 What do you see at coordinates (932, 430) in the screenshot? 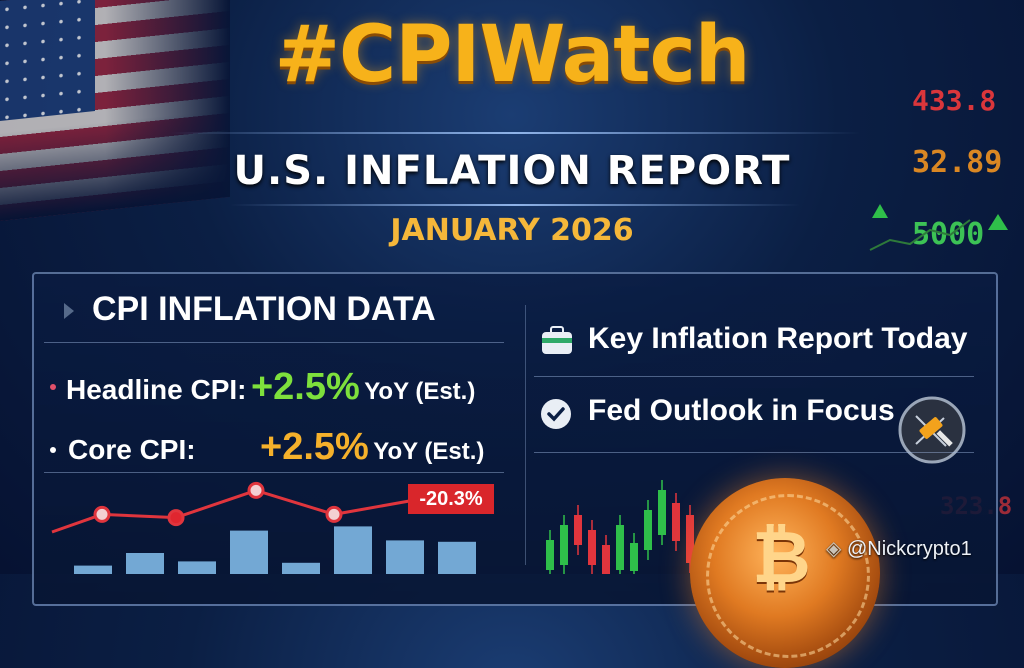
I see `gavel-icon` at bounding box center [932, 430].